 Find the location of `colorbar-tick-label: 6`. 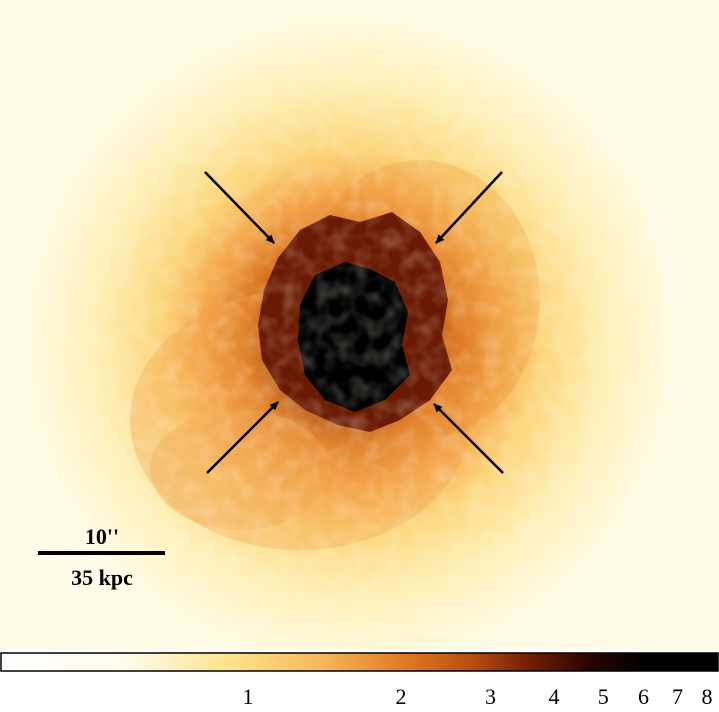

colorbar-tick-label: 6 is located at coordinates (643, 696).